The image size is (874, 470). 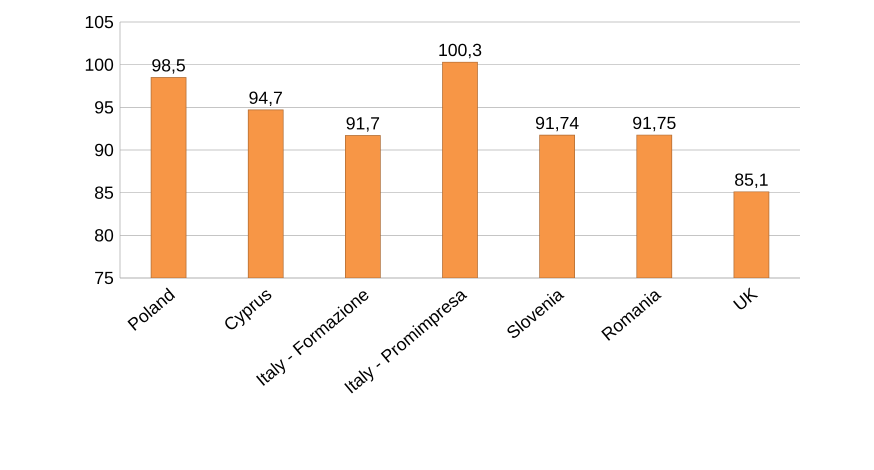 What do you see at coordinates (104, 107) in the screenshot?
I see `y-tick-label: 95` at bounding box center [104, 107].